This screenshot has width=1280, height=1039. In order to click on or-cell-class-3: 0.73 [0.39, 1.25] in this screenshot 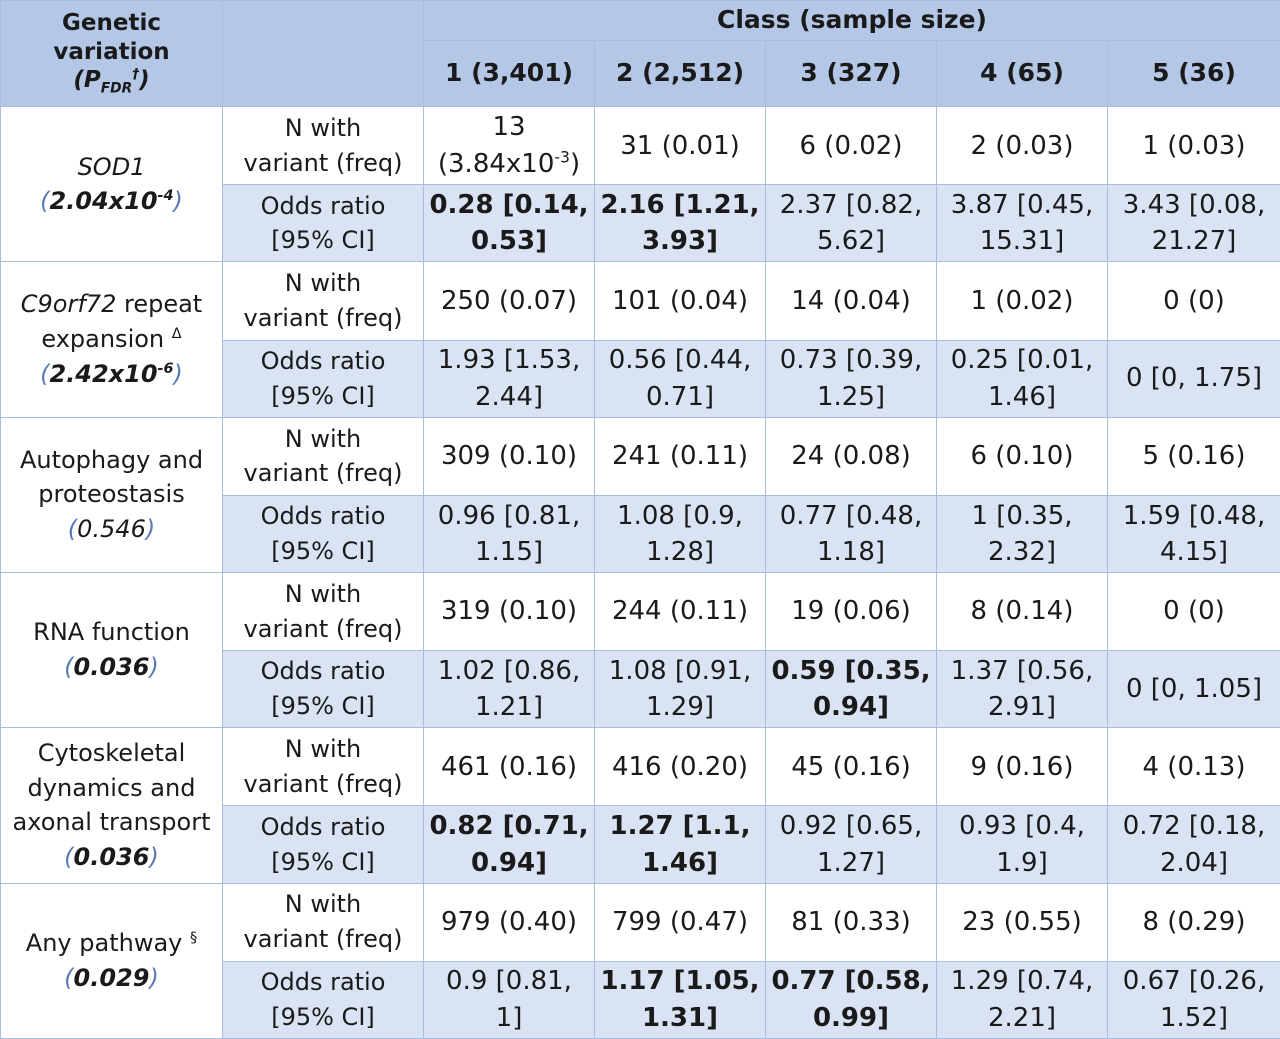, I will do `click(851, 378)`.